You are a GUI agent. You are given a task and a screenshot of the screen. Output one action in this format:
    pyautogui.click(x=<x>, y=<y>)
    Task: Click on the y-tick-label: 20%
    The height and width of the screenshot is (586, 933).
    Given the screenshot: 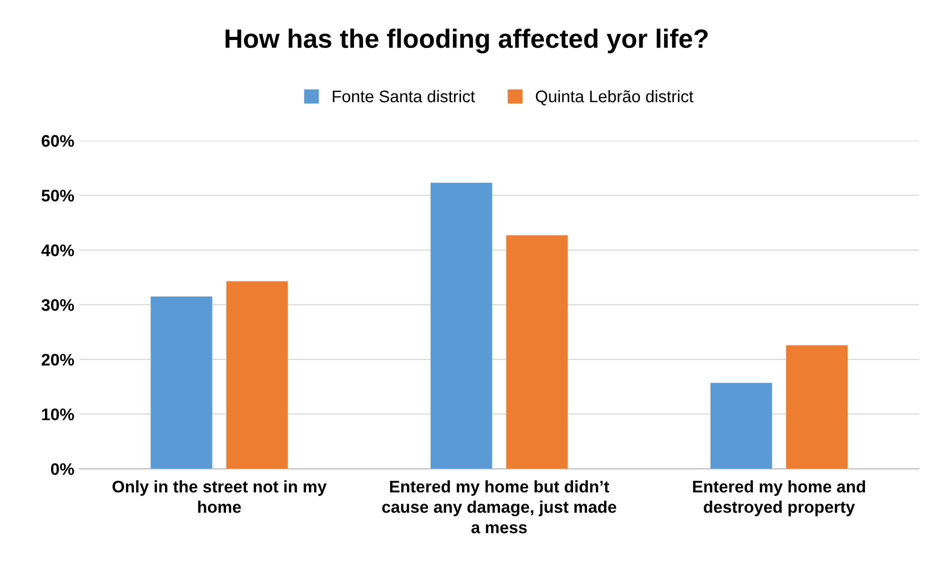 What is the action you would take?
    pyautogui.click(x=58, y=360)
    